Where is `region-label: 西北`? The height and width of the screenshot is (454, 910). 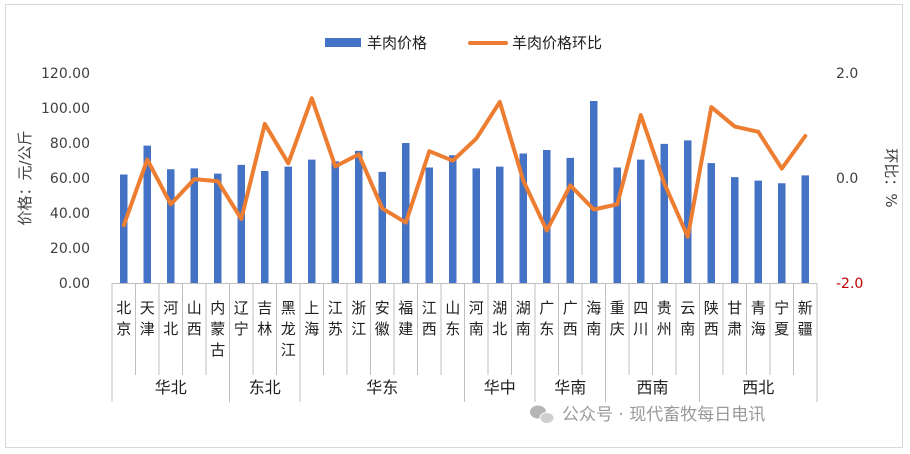
region-label: 西北 is located at coordinates (758, 387).